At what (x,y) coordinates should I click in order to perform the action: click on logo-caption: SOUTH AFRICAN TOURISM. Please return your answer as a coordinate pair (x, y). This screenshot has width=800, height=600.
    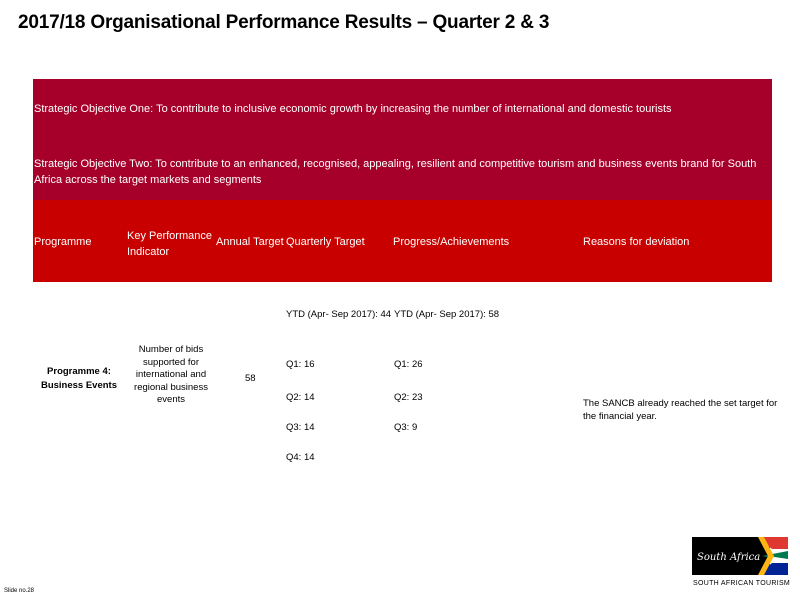
    Looking at the image, I should click on (742, 583).